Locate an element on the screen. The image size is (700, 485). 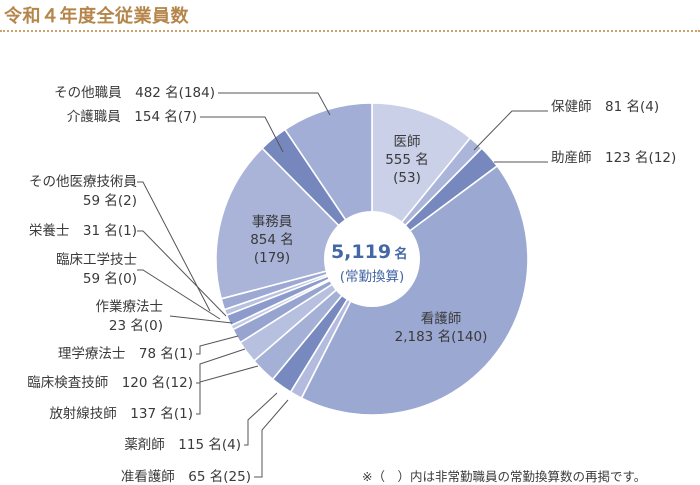
slice-6-label-1: 薬剤師 115 名(4) is located at coordinates (182, 445).